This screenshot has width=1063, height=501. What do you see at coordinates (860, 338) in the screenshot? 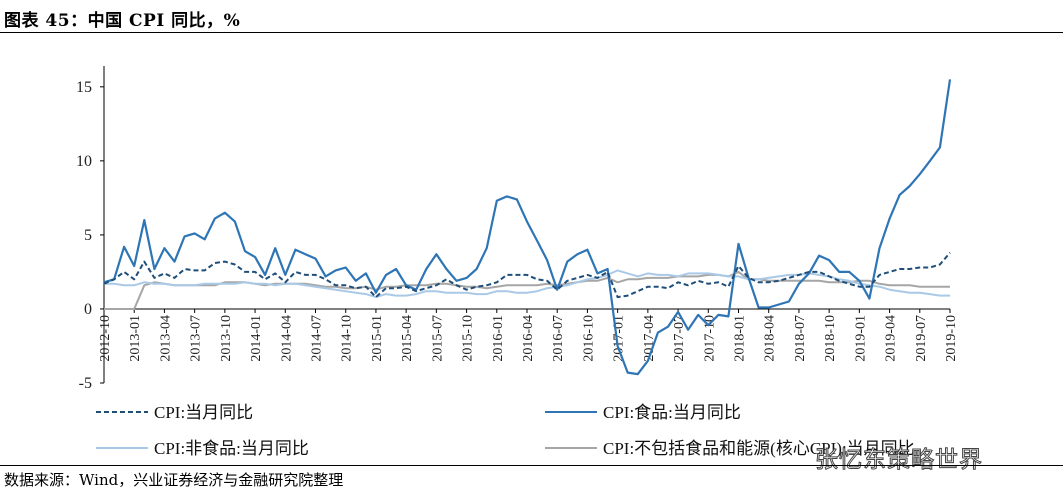
I see `x-tick-label: 2019-01` at bounding box center [860, 338].